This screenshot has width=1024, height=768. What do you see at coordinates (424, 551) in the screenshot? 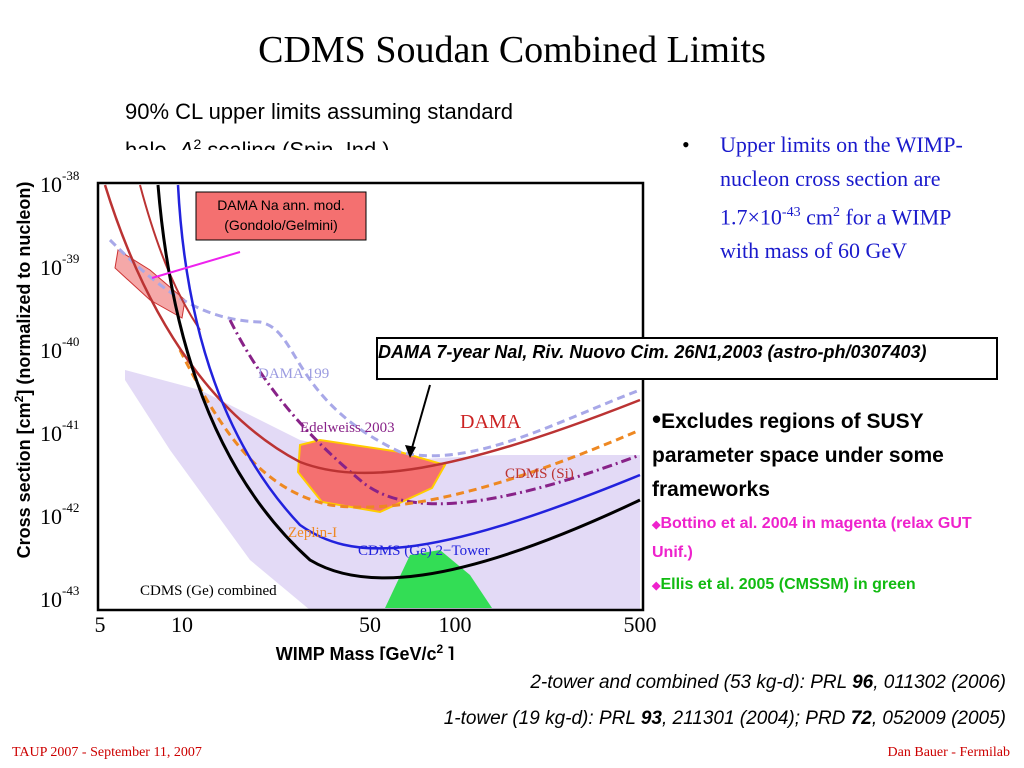
I see `curve-label: CDMS (Ge) 2−Tower` at bounding box center [424, 551].